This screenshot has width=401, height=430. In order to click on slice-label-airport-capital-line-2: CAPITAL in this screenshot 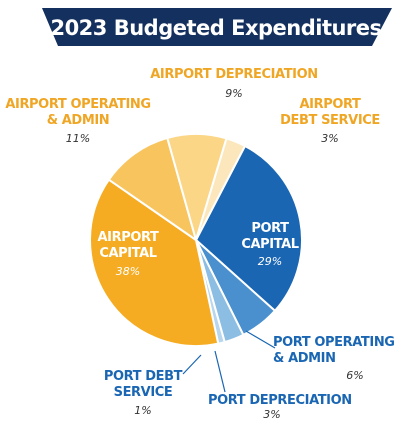, I will do `click(127, 253)`.